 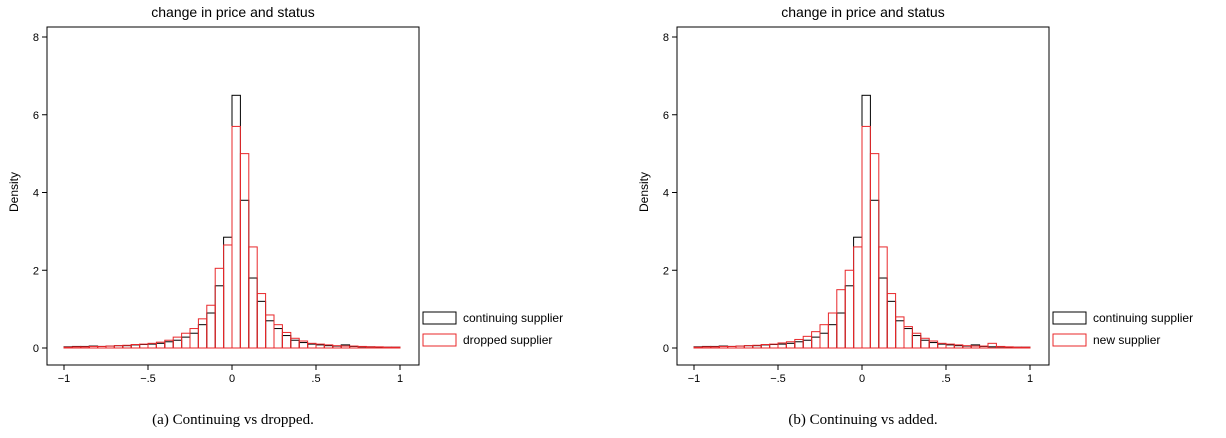 What do you see at coordinates (862, 420) in the screenshot?
I see `figure-caption: (b) Continuing vs added.` at bounding box center [862, 420].